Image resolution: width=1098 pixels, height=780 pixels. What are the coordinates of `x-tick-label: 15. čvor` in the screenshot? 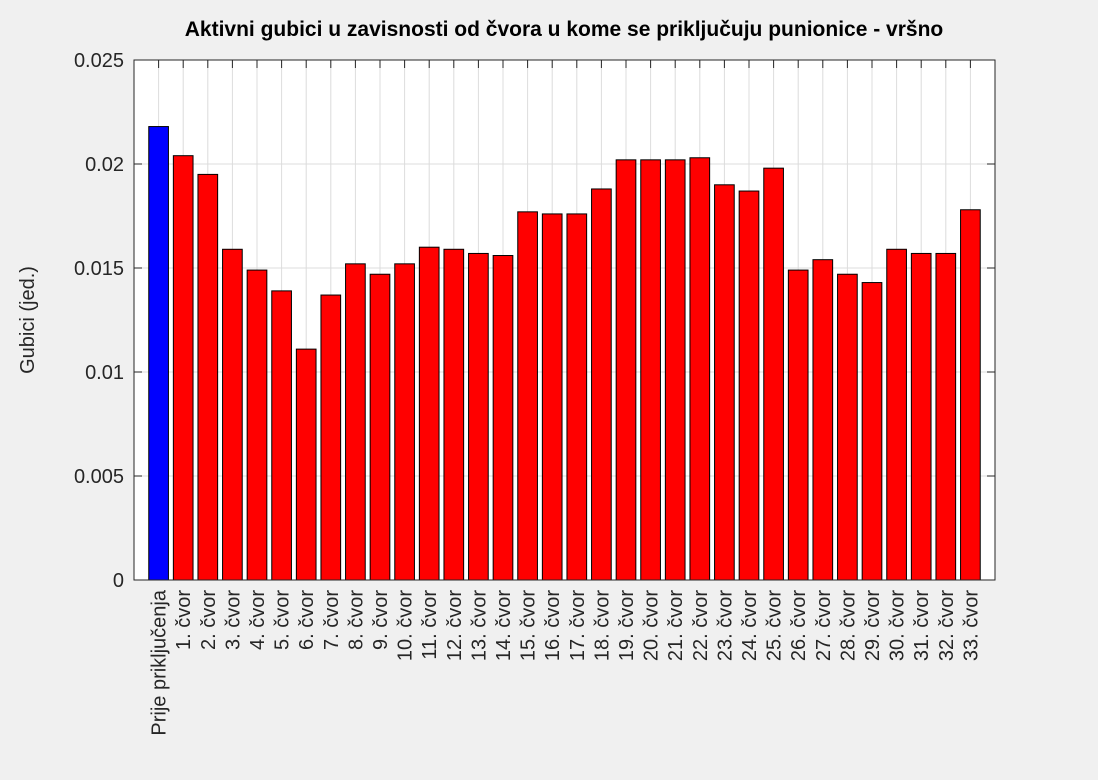 It's located at (529, 625).